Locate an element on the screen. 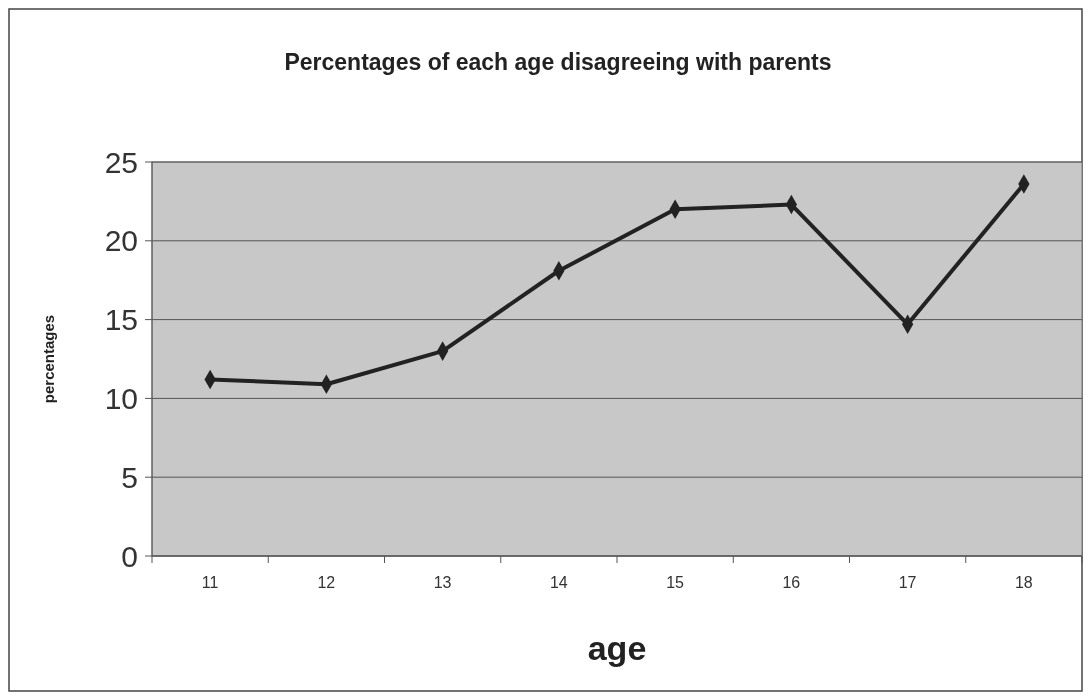 Image resolution: width=1091 pixels, height=700 pixels. x-tick-label: 13 is located at coordinates (442, 582).